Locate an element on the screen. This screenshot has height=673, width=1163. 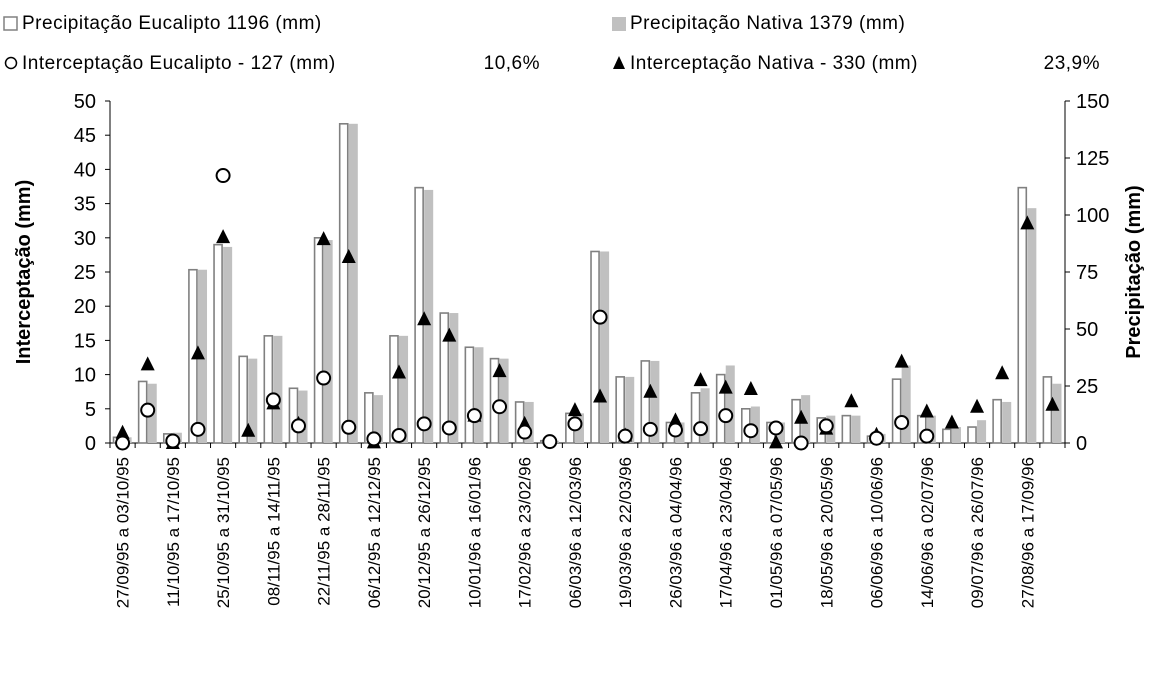
y-right-tick-label: 0 is located at coordinates (1081, 444).